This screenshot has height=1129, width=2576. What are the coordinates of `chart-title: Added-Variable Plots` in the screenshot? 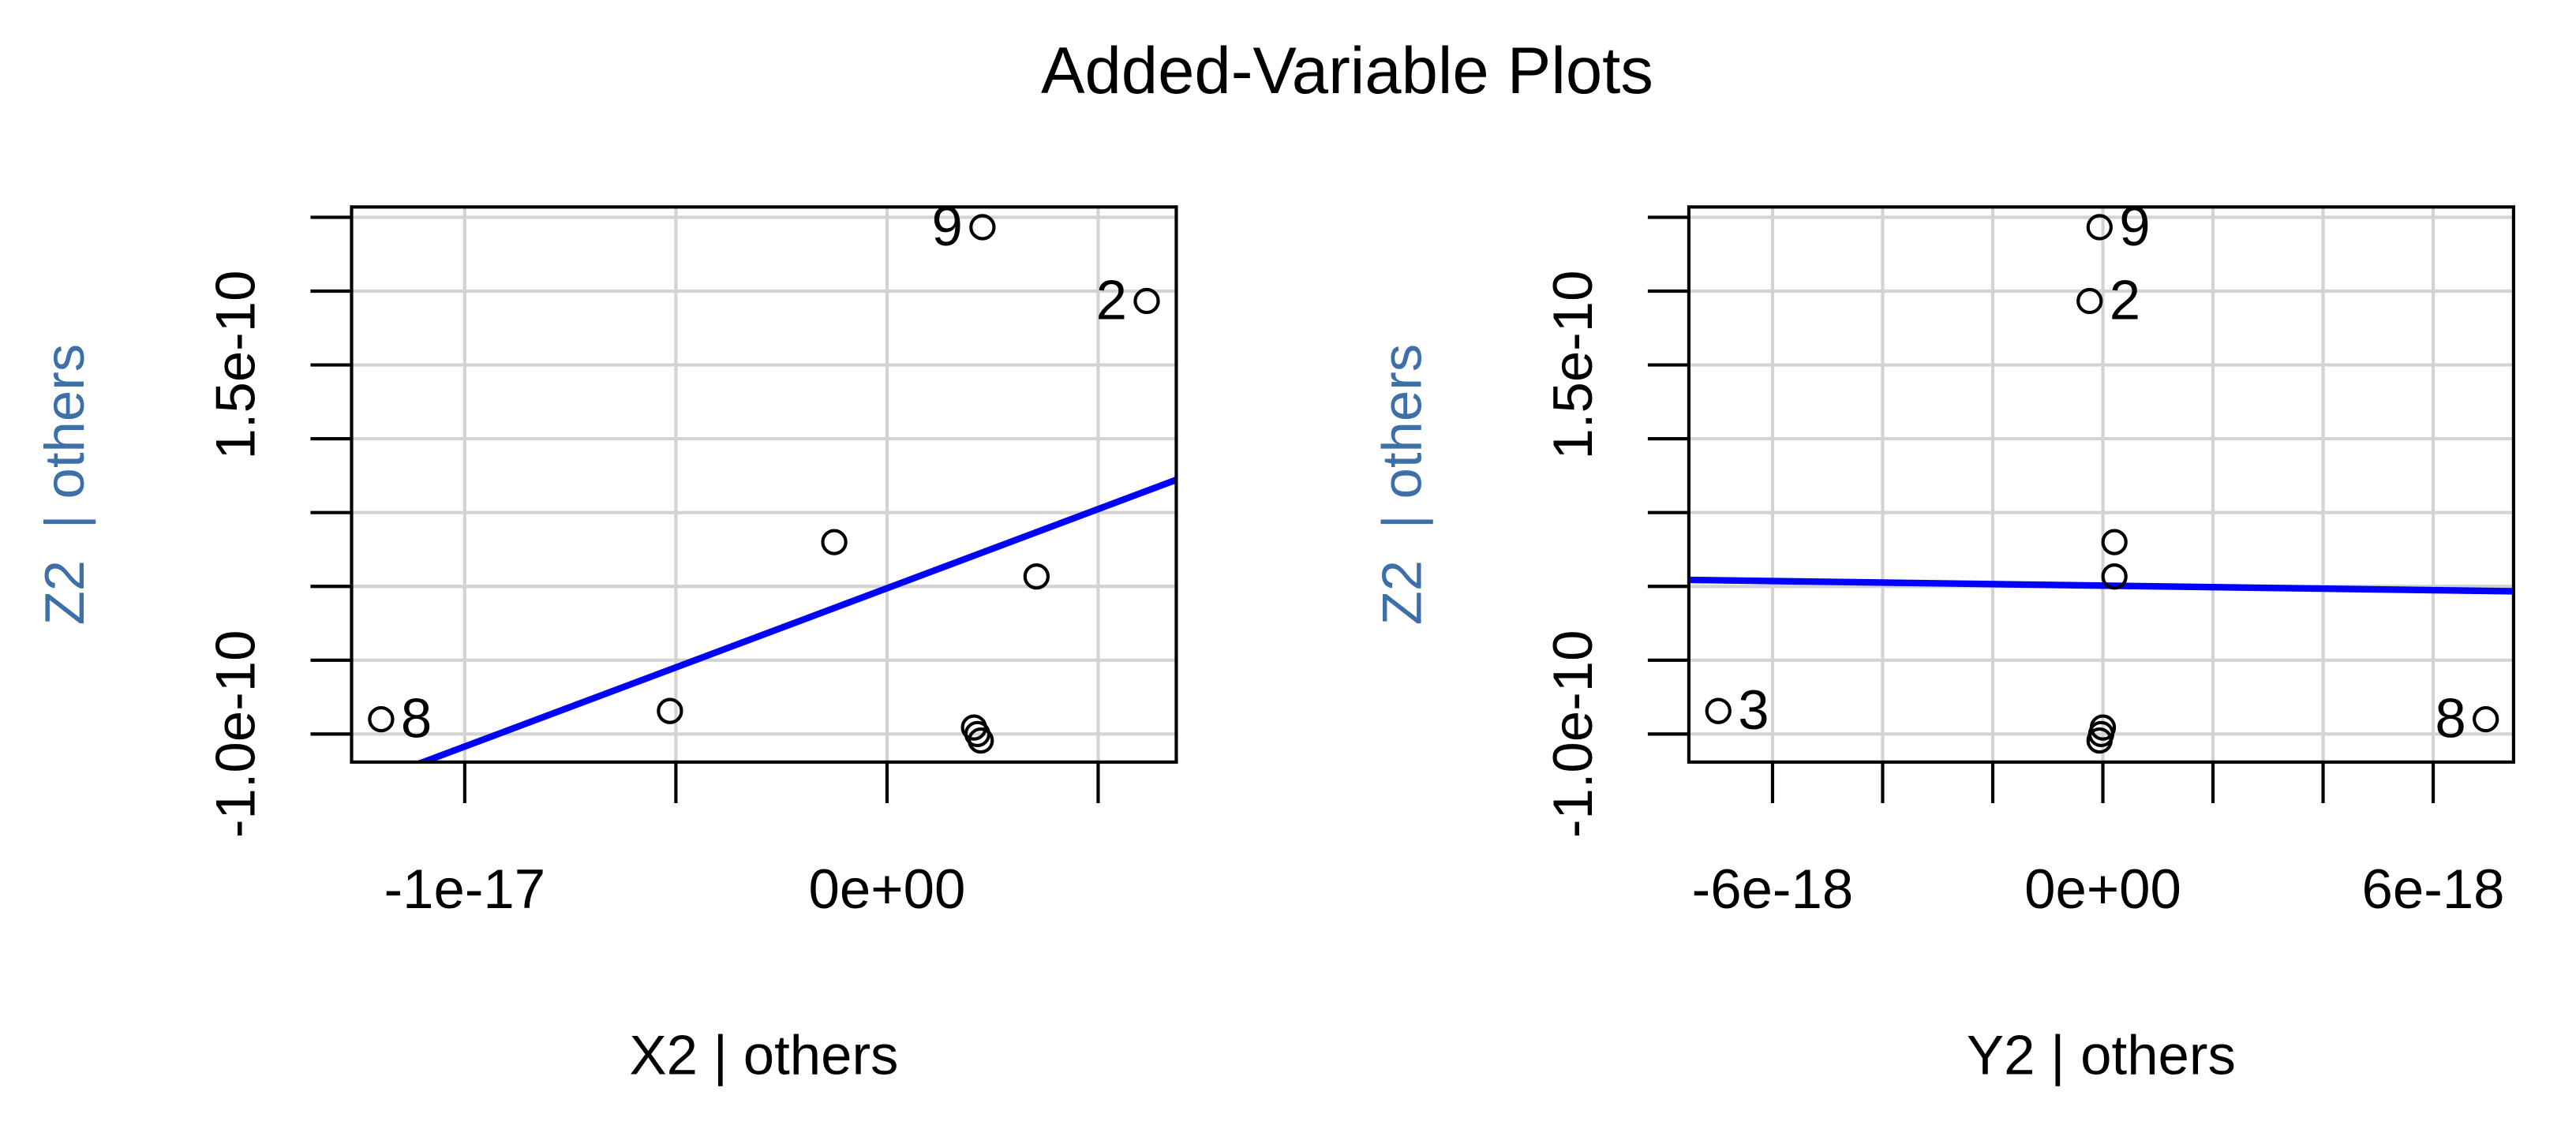 It's located at (1347, 70).